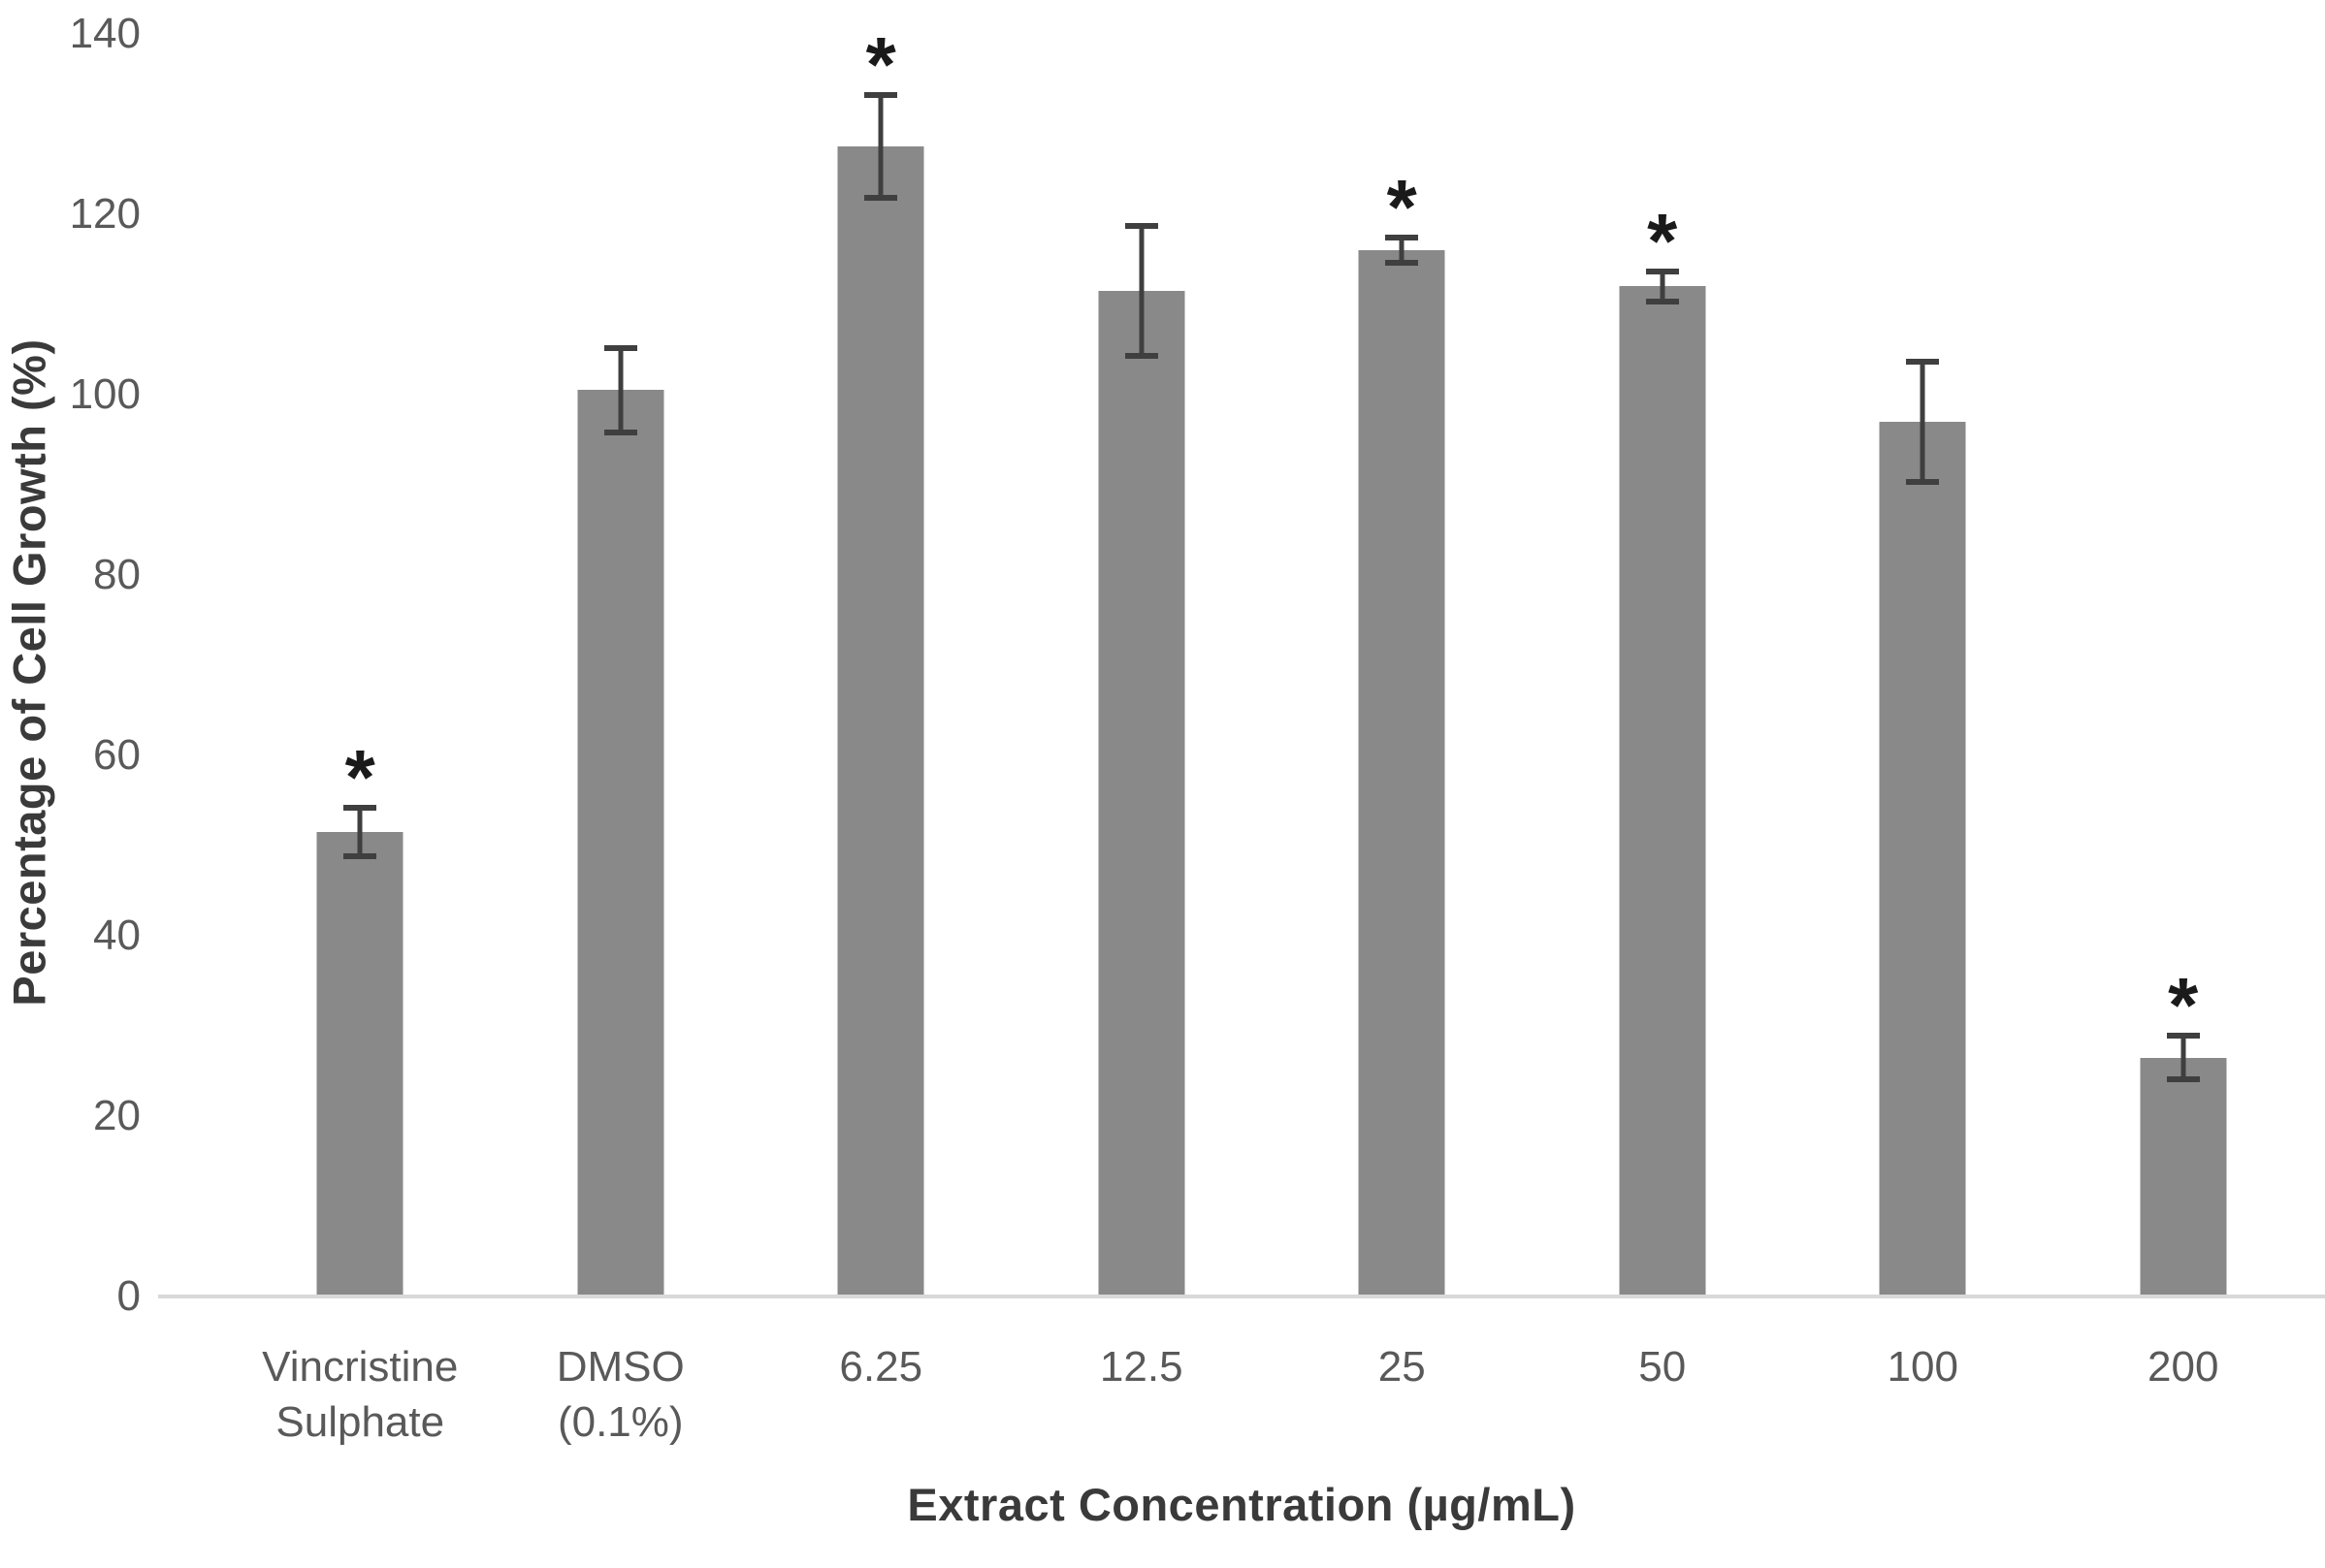  What do you see at coordinates (881, 1367) in the screenshot?
I see `x-tick-label: 6.25` at bounding box center [881, 1367].